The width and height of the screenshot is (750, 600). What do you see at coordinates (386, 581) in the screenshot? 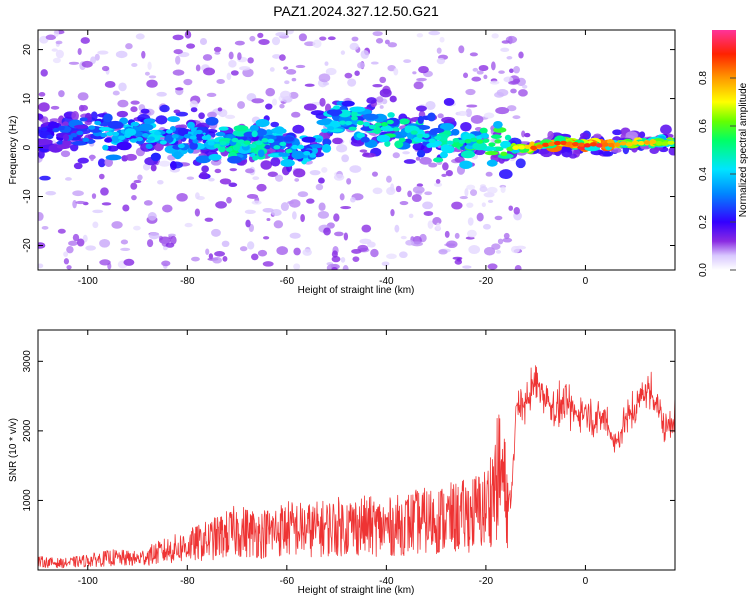
I see `x-tick-label: -40` at bounding box center [386, 581].